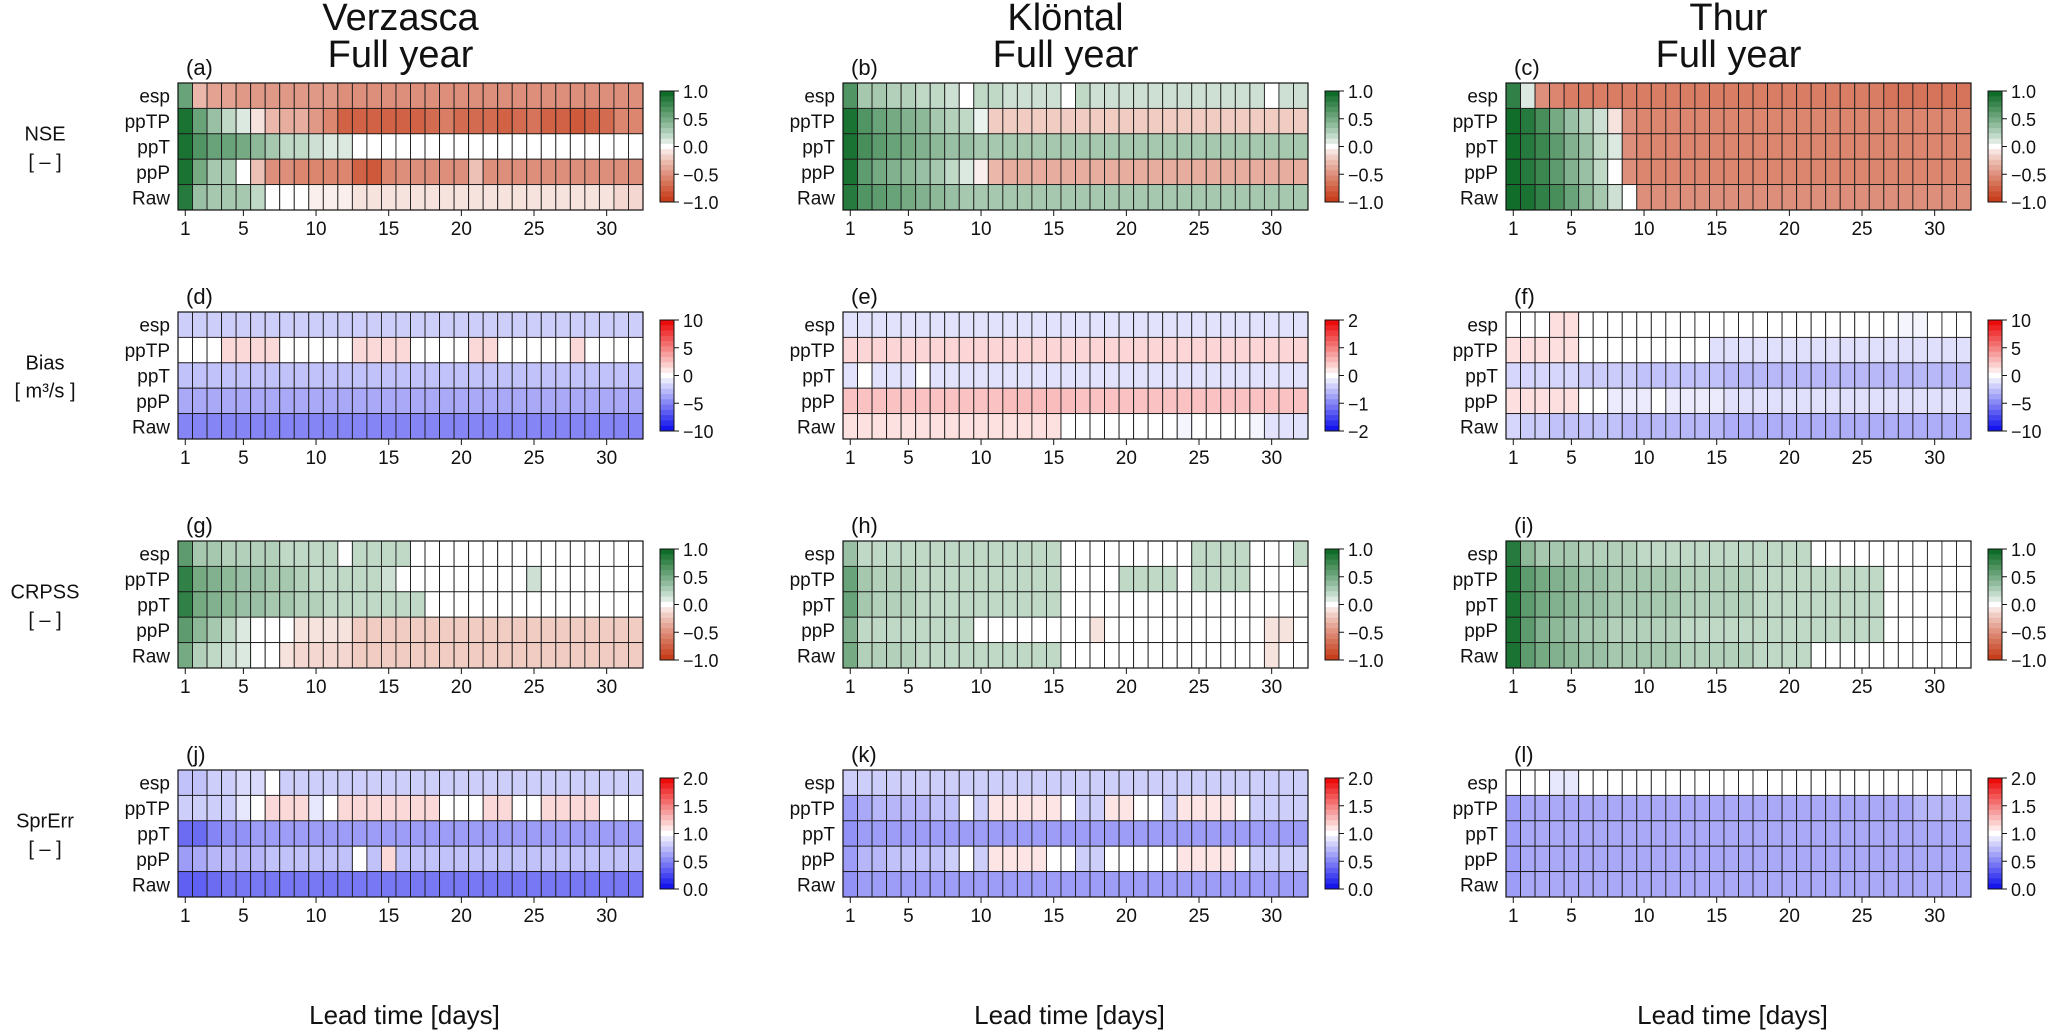  What do you see at coordinates (315, 229) in the screenshot?
I see `x-tick-label: 10` at bounding box center [315, 229].